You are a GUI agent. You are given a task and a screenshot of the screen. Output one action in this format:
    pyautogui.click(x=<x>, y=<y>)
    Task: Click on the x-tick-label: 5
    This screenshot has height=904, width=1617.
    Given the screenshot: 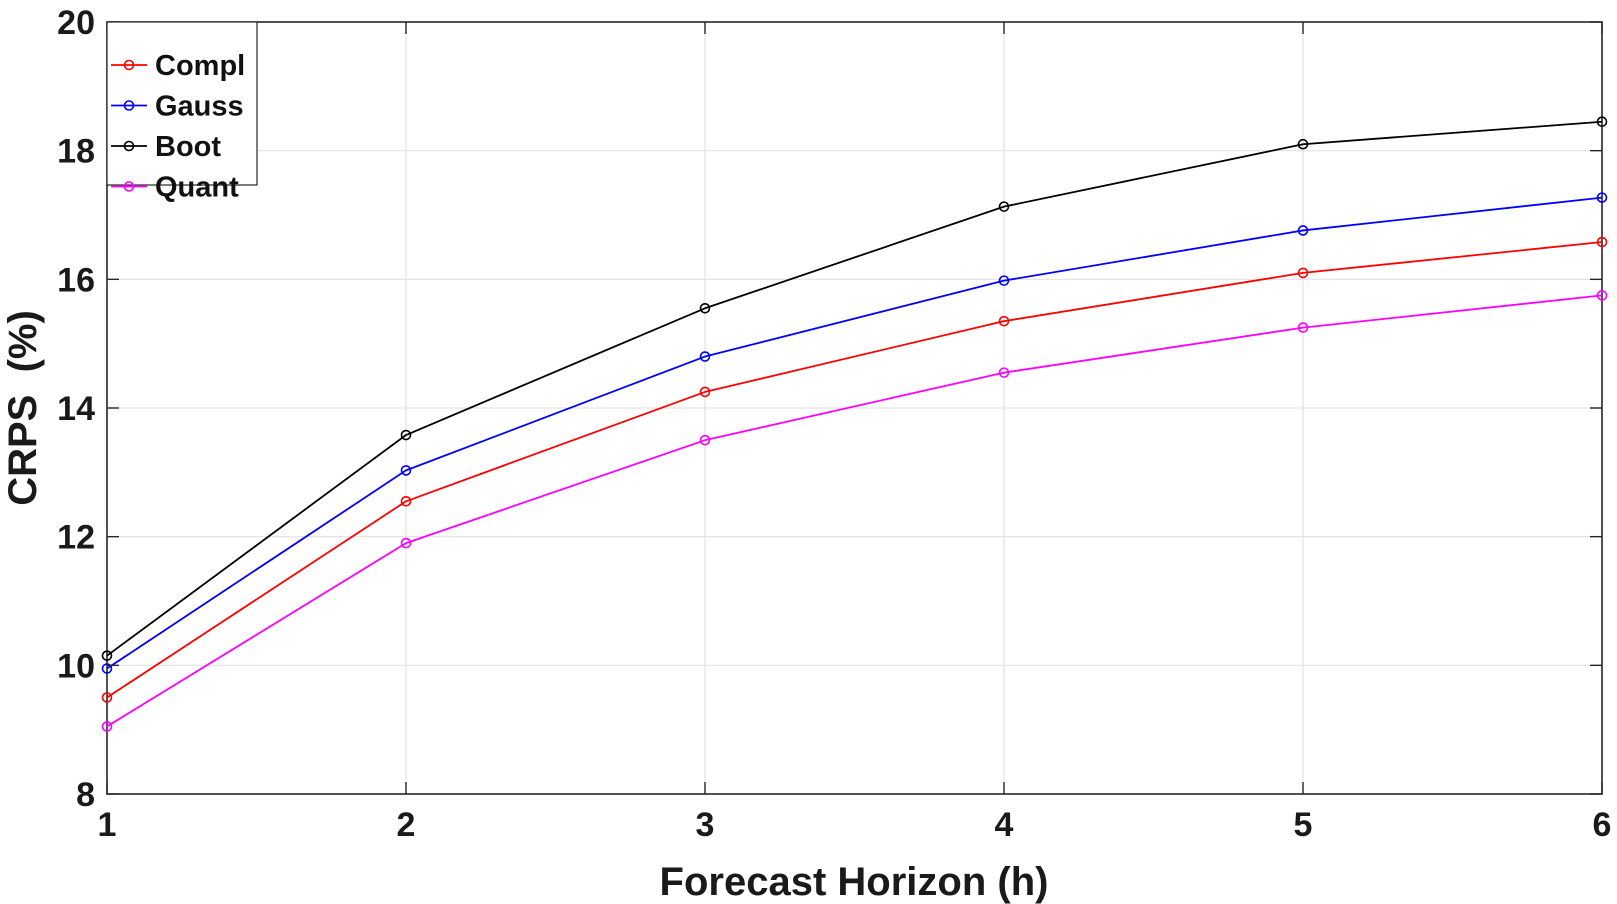 What is the action you would take?
    pyautogui.click(x=1303, y=825)
    